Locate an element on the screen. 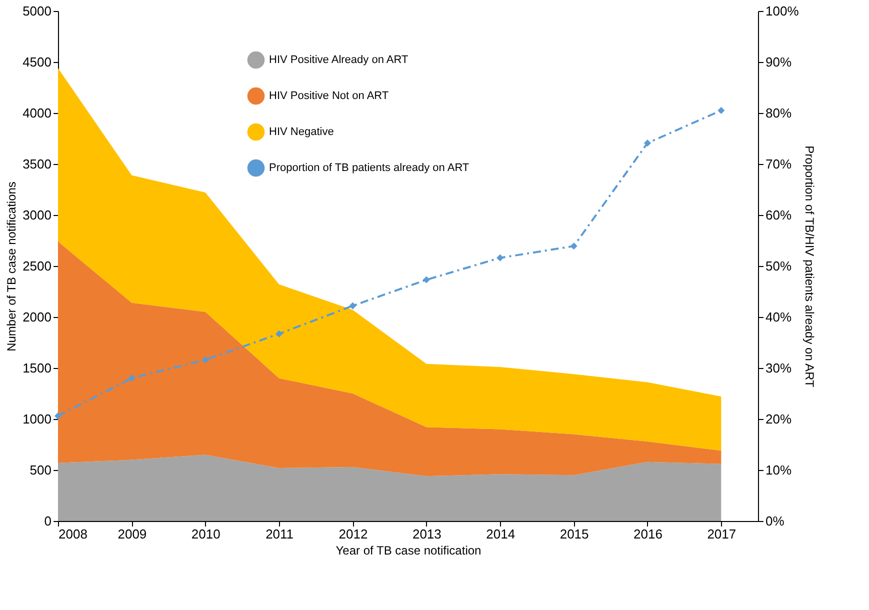 The image size is (869, 610). x-axis-title: Year of TB case notification is located at coordinates (409, 551).